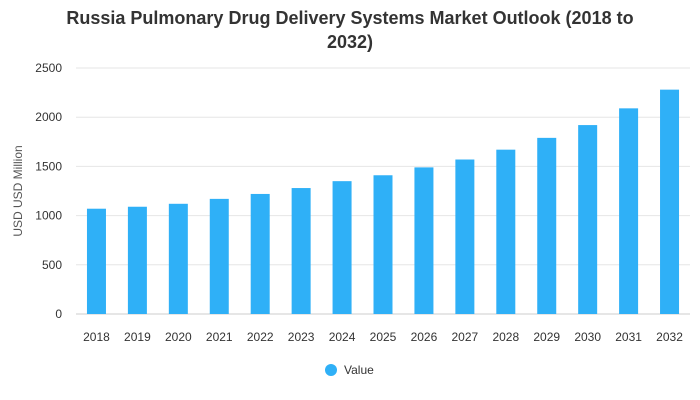  I want to click on x-tick-label-2019: 2019, so click(137, 337).